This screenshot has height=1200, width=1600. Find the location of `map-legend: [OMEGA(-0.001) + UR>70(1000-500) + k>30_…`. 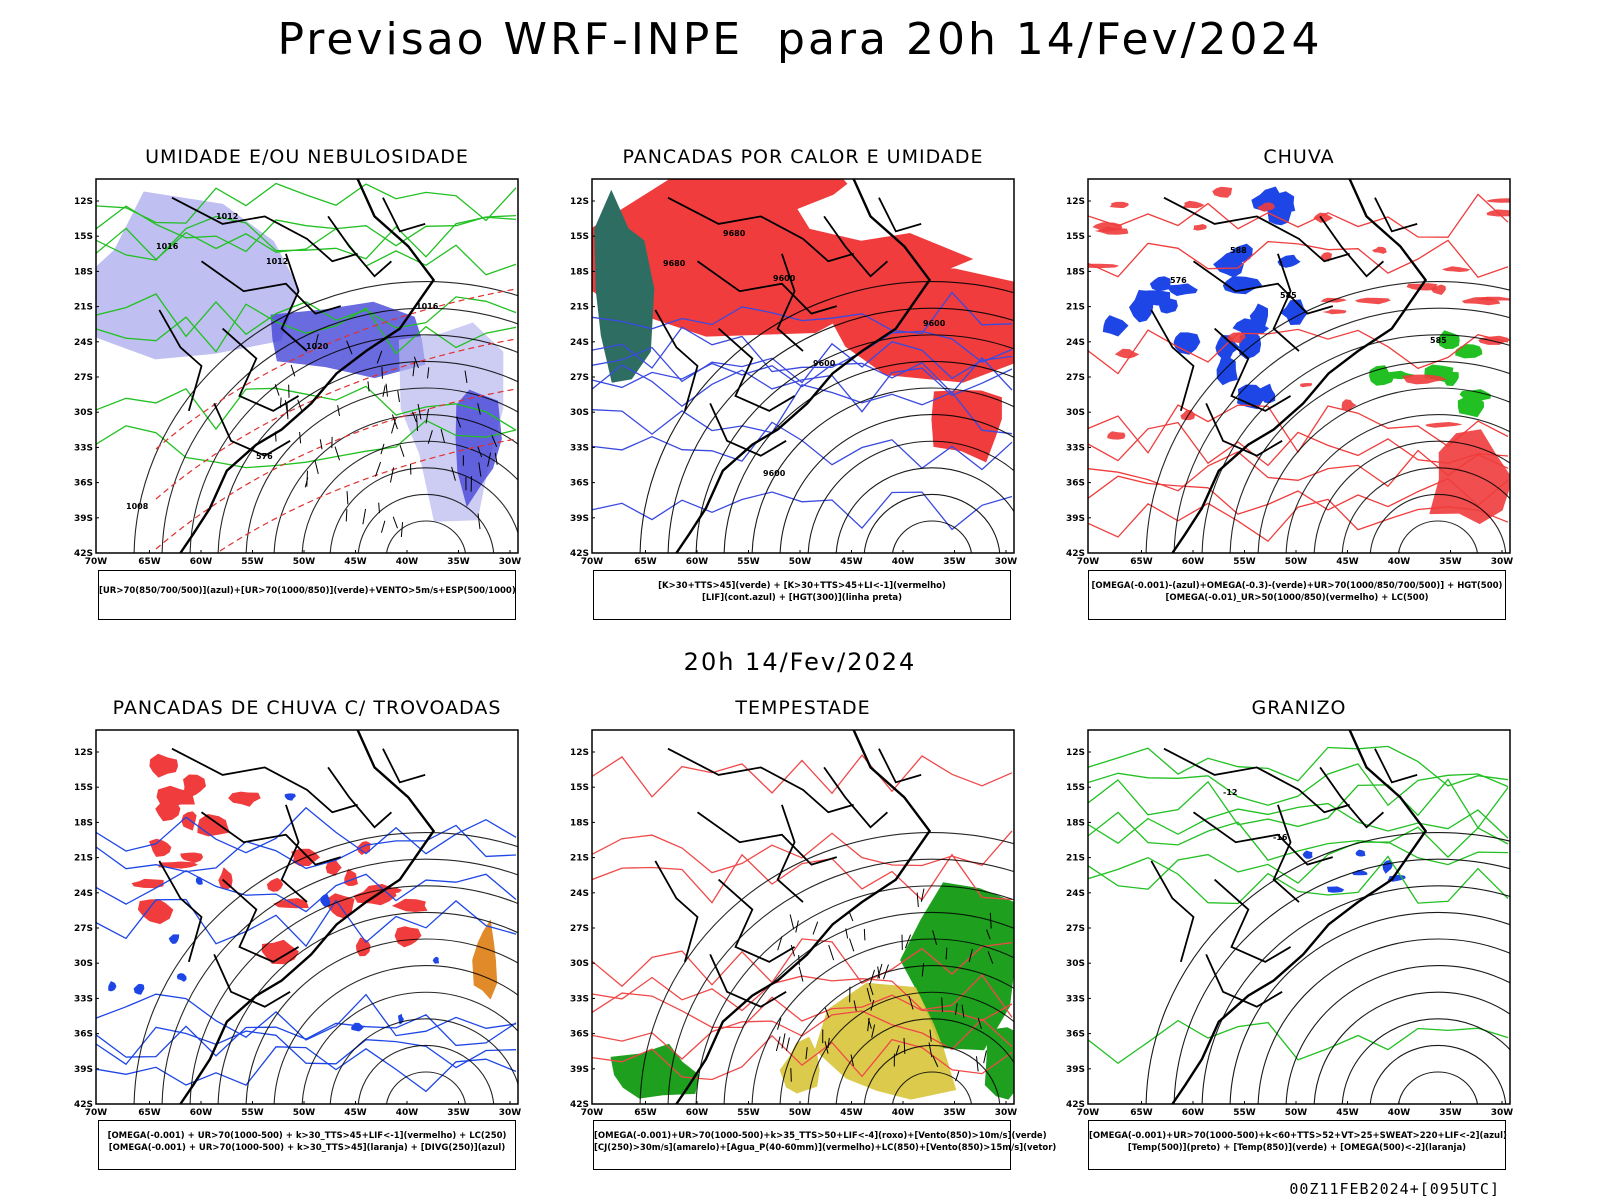

map-legend: [OMEGA(-0.001) + UR>70(1000-500) + k>30_… is located at coordinates (307, 1145).